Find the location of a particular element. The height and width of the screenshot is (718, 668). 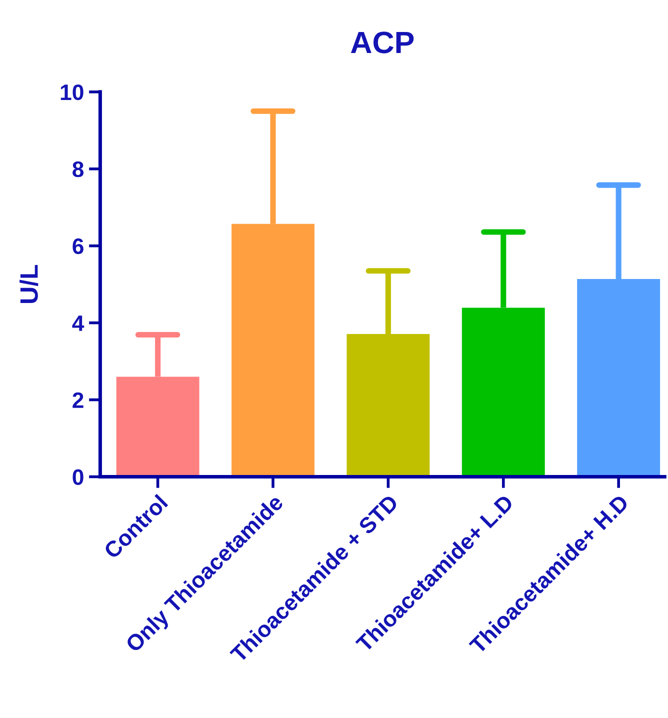

chart-title: ACP is located at coordinates (382, 43).